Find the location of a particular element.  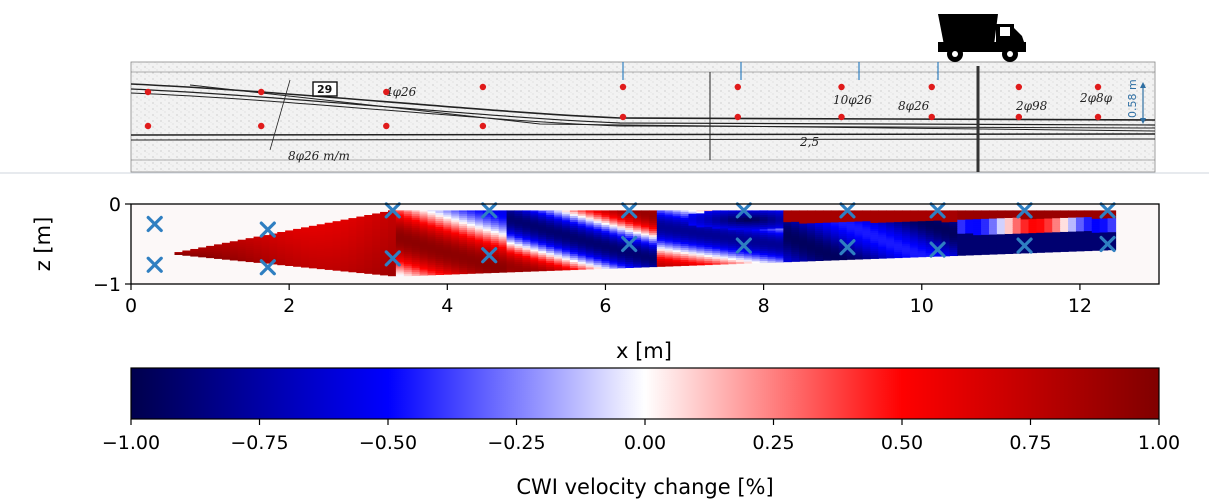

annotation: 2φ8φ is located at coordinates (1096, 98).